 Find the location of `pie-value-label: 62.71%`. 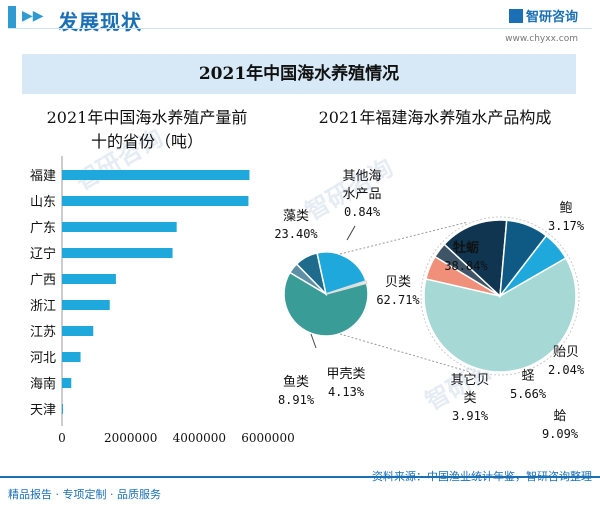

pie-value-label: 62.71% is located at coordinates (398, 300).